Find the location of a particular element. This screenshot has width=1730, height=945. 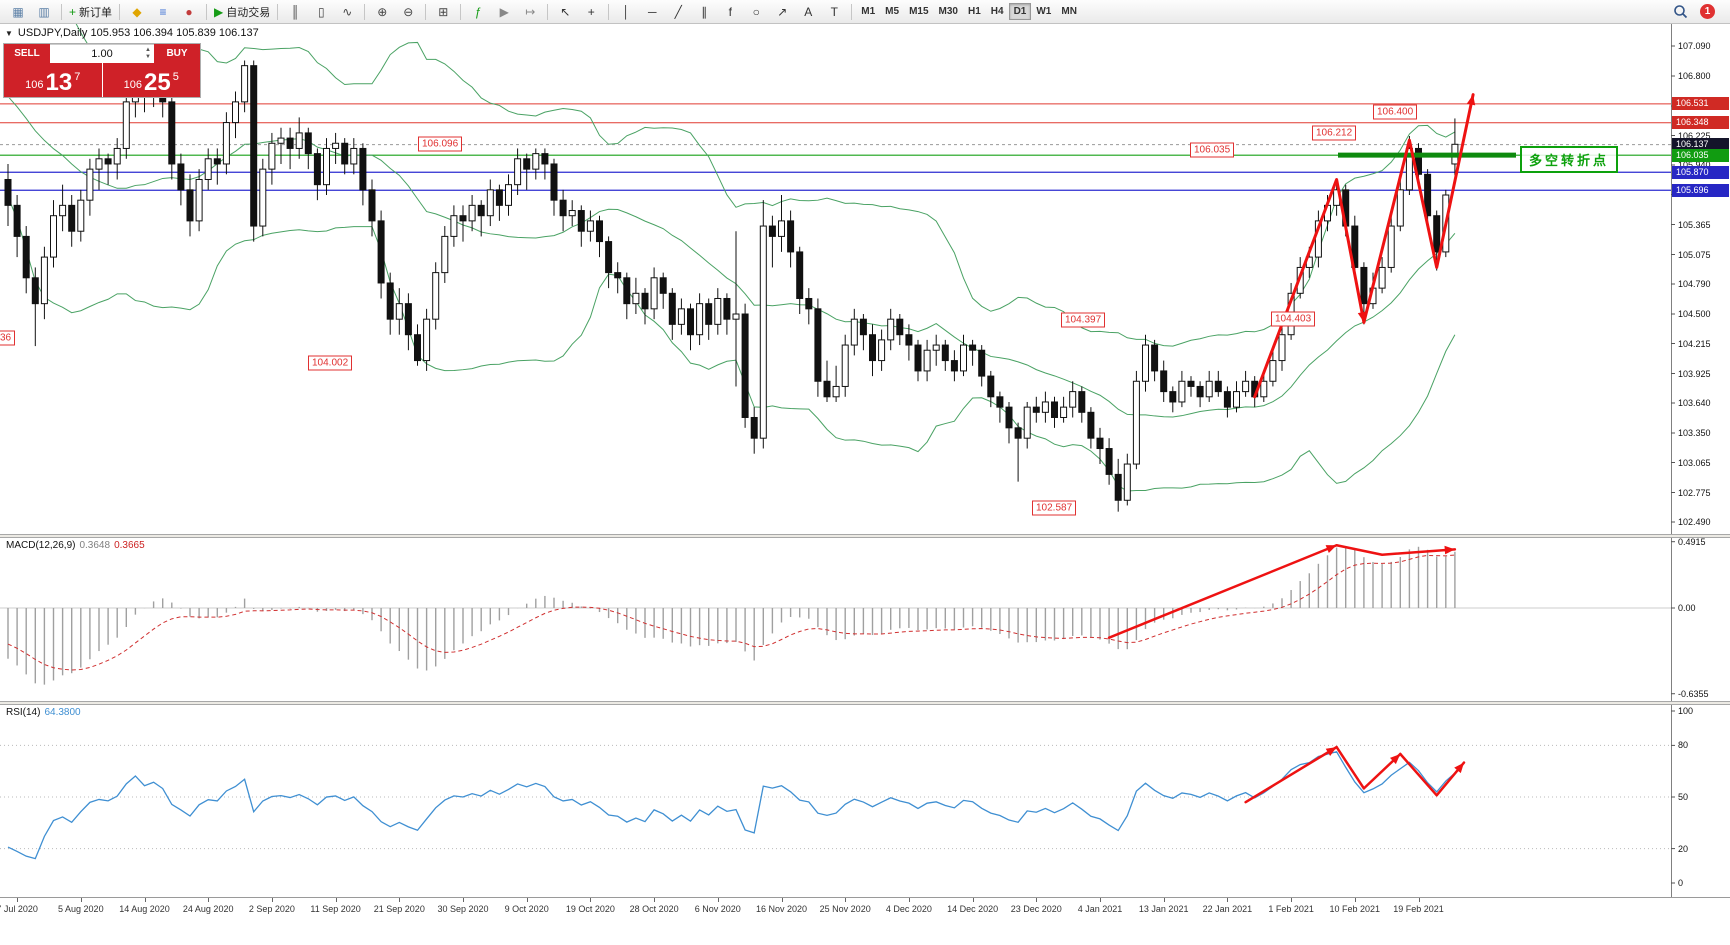

rsi-tick: 0 is located at coordinates (1681, 883).